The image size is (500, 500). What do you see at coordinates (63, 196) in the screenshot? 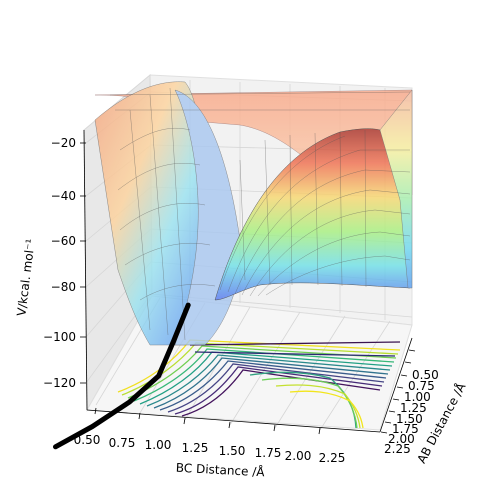
I see `z-tick-label: −40` at bounding box center [63, 196].